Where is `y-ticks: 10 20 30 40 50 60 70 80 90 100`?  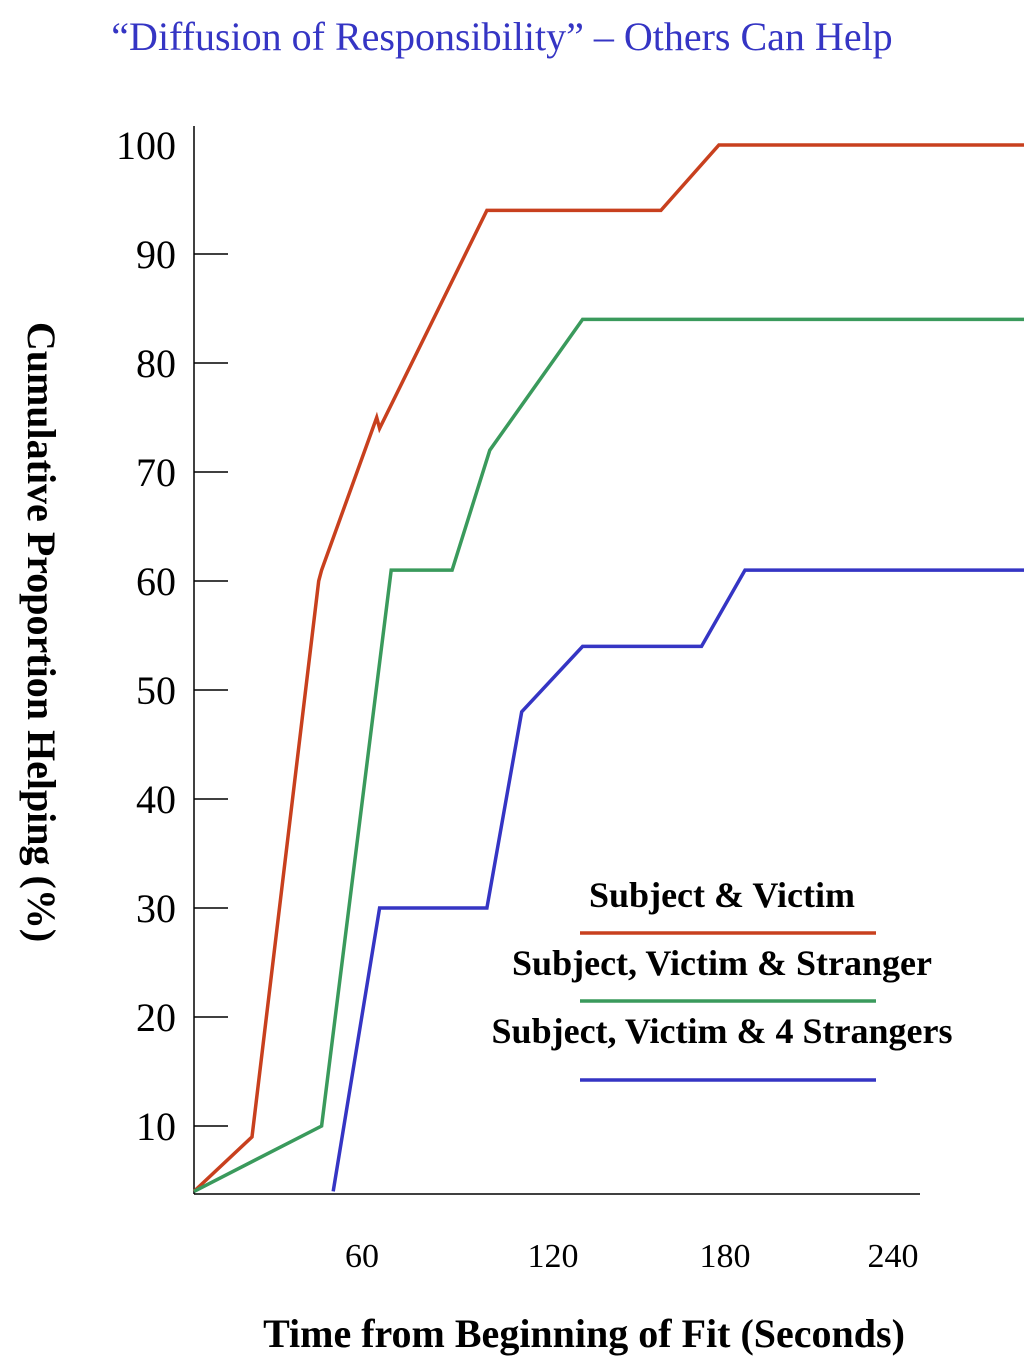
y-ticks: 10 20 30 40 50 60 70 80 90 100 is located at coordinates (172, 636).